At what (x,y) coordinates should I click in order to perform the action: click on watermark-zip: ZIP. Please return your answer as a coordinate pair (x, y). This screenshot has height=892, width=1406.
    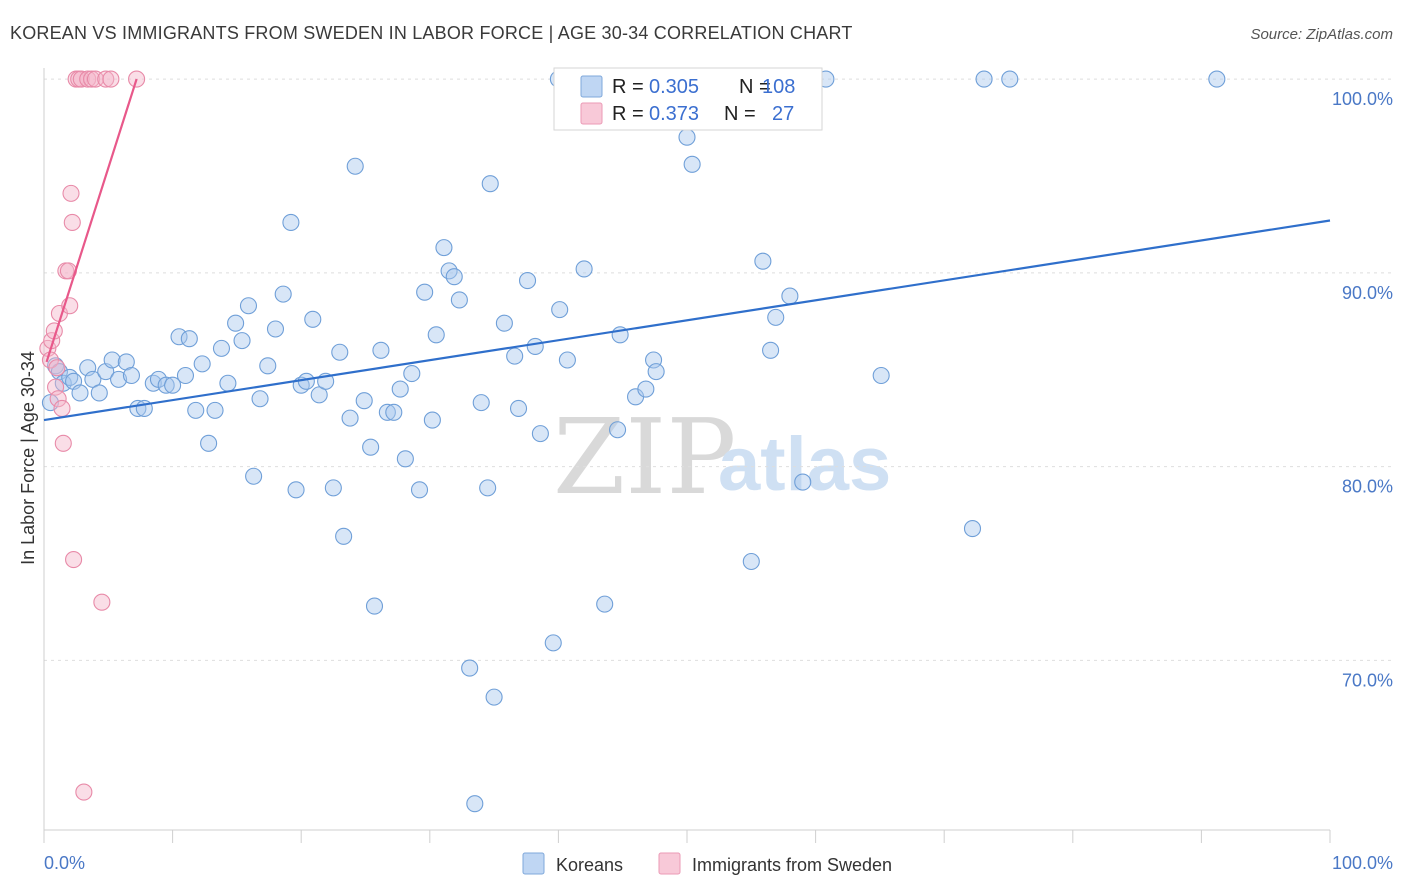
    Looking at the image, I should click on (644, 457).